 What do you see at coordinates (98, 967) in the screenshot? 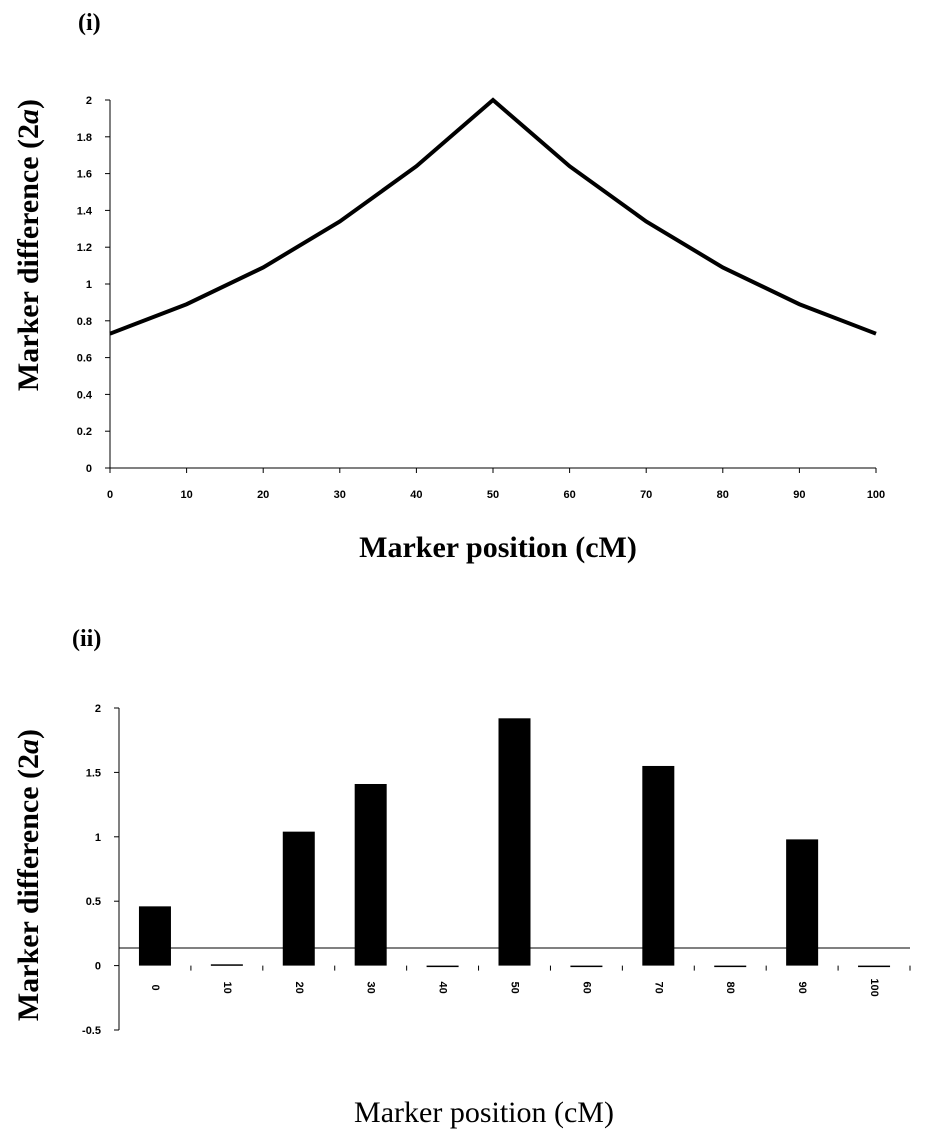
I see `y-tick-label-ii: 0` at bounding box center [98, 967].